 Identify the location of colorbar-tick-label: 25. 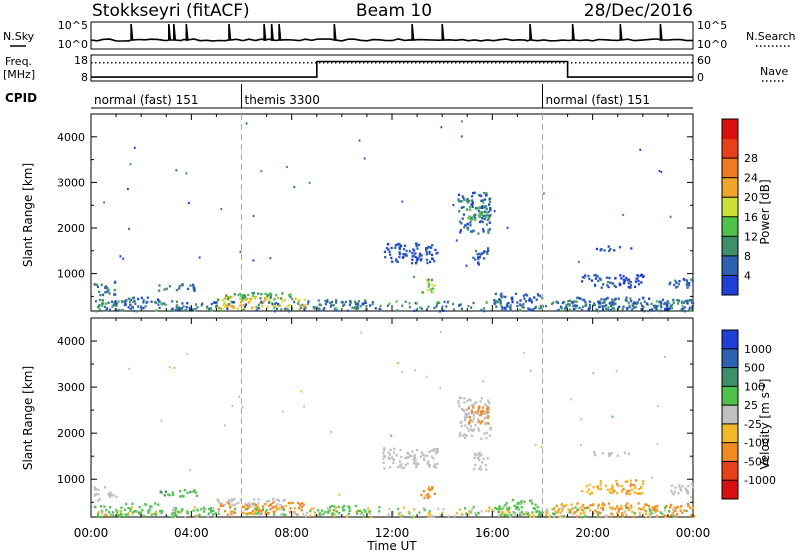
(751, 405).